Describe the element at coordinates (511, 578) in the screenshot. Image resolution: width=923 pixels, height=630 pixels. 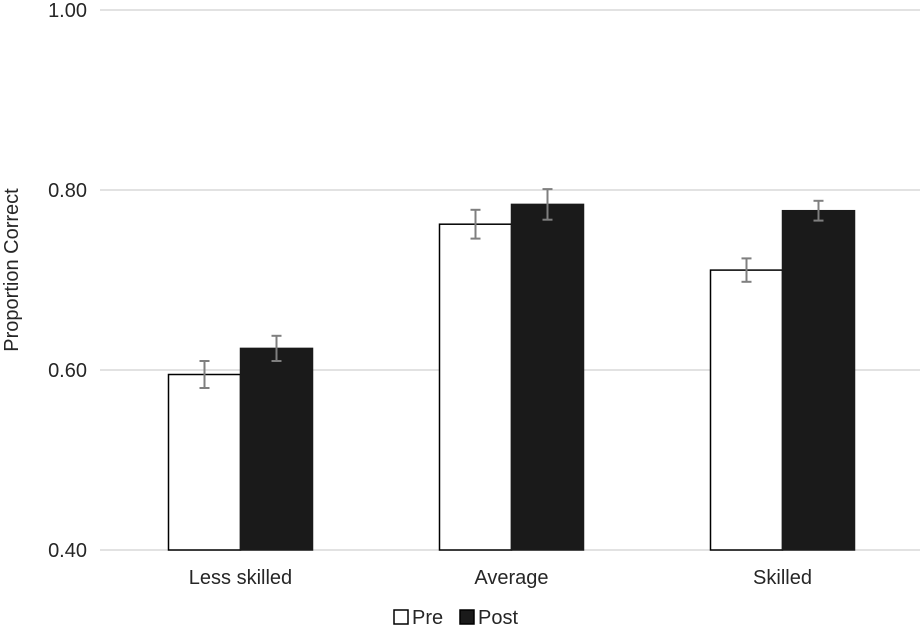
I see `x-tick-label: Average` at that location.